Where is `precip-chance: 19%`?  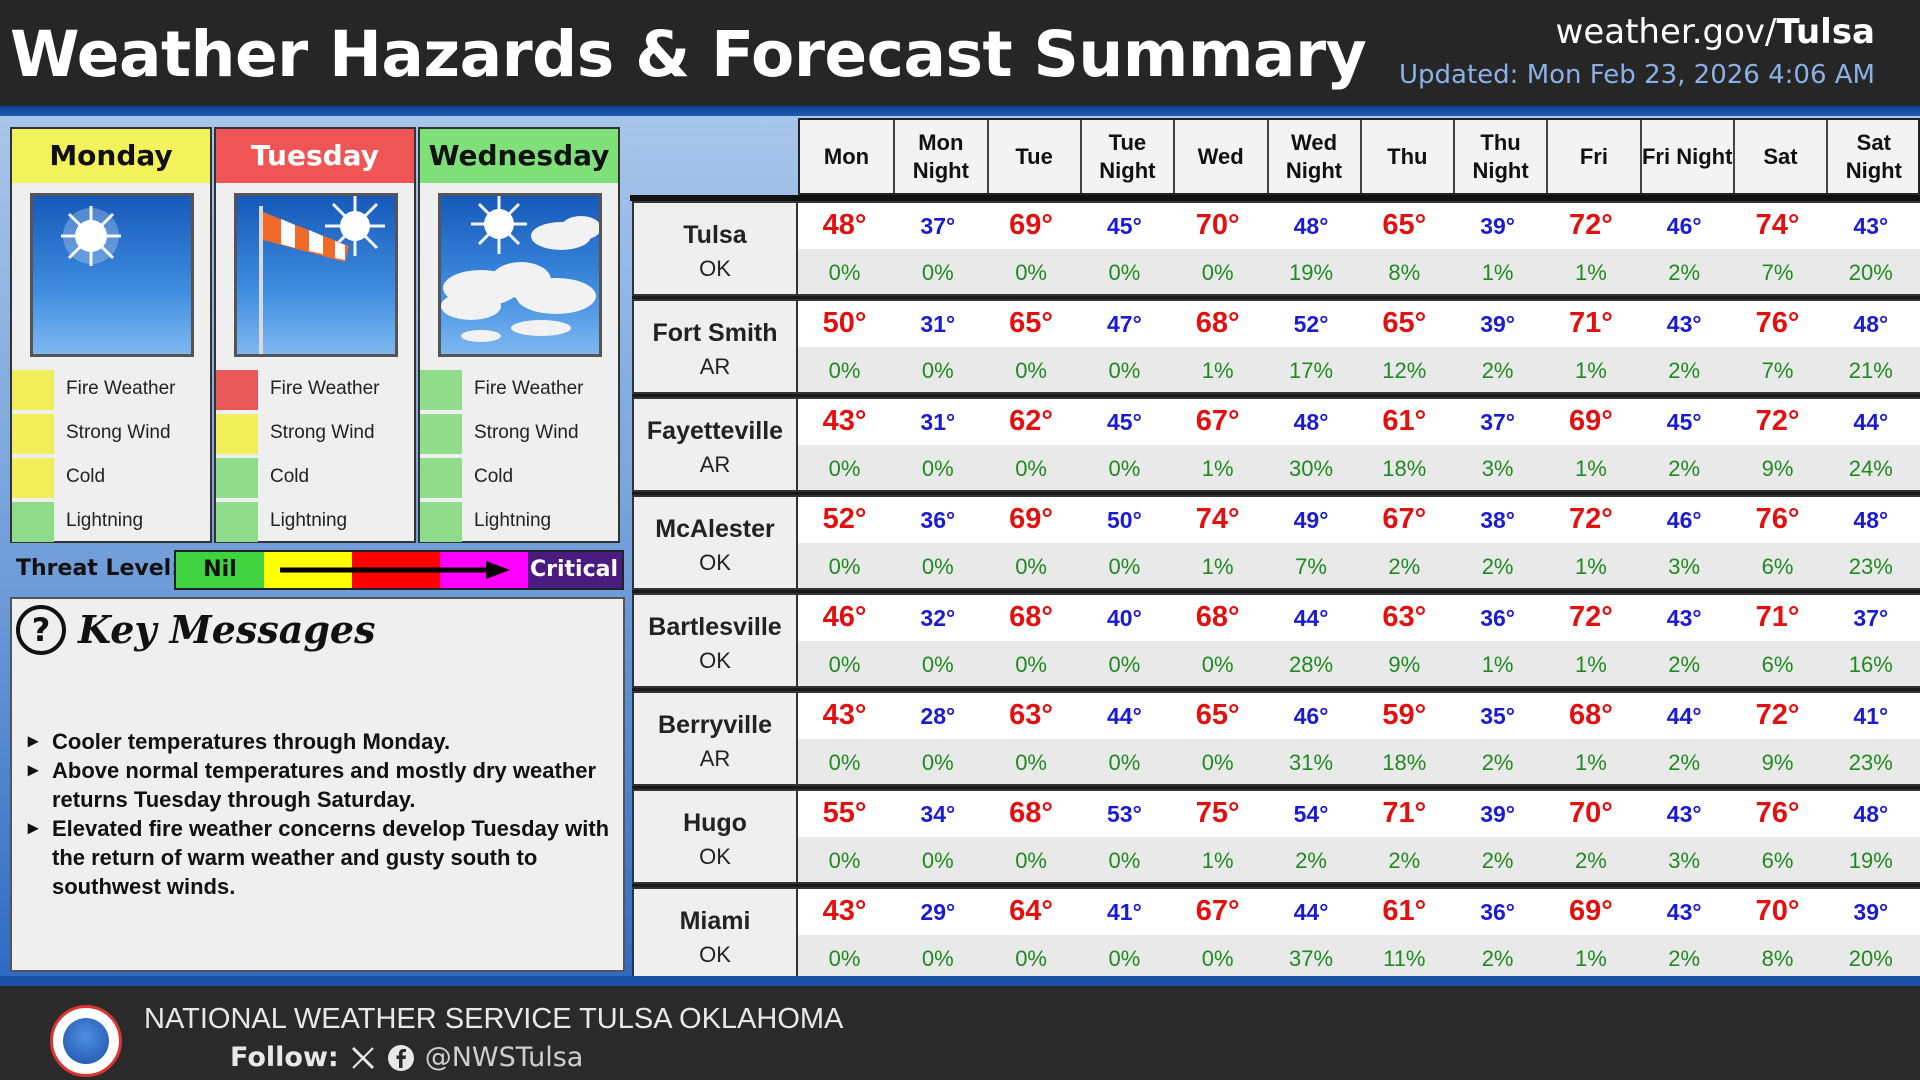
precip-chance: 19% is located at coordinates (1311, 272).